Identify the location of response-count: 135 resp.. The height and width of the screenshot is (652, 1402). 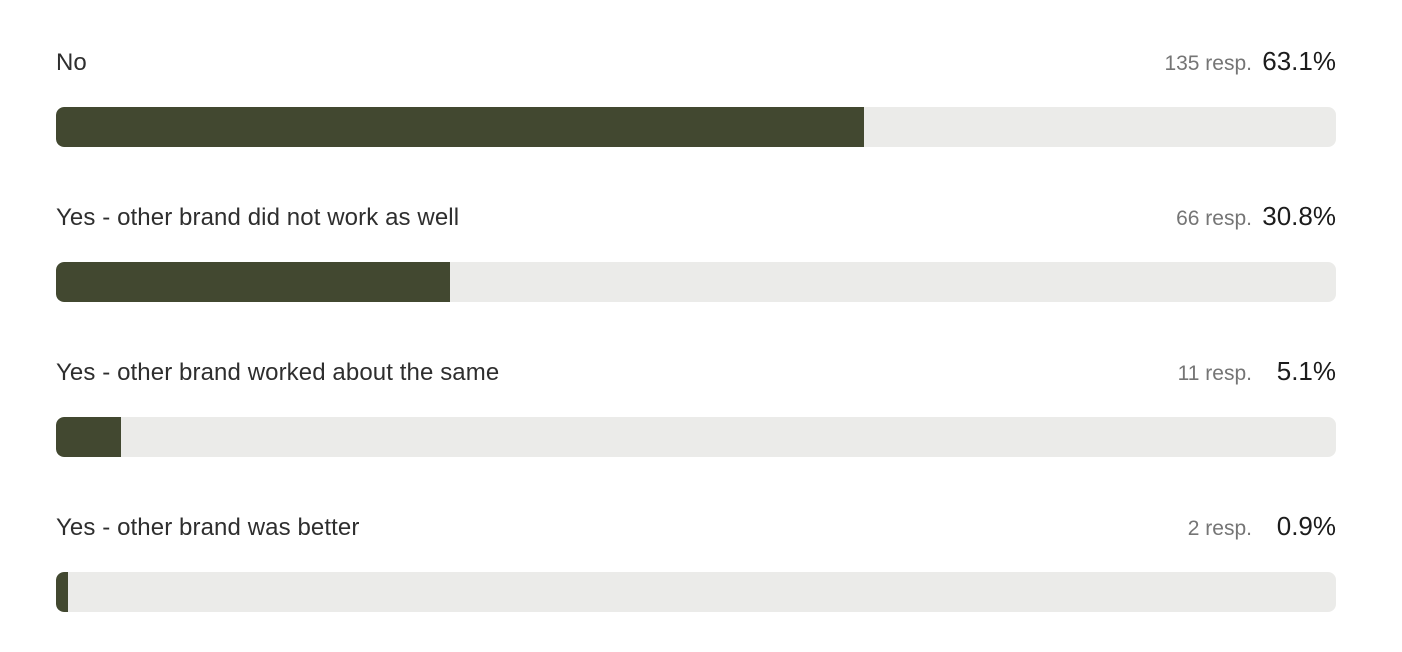
(1208, 63).